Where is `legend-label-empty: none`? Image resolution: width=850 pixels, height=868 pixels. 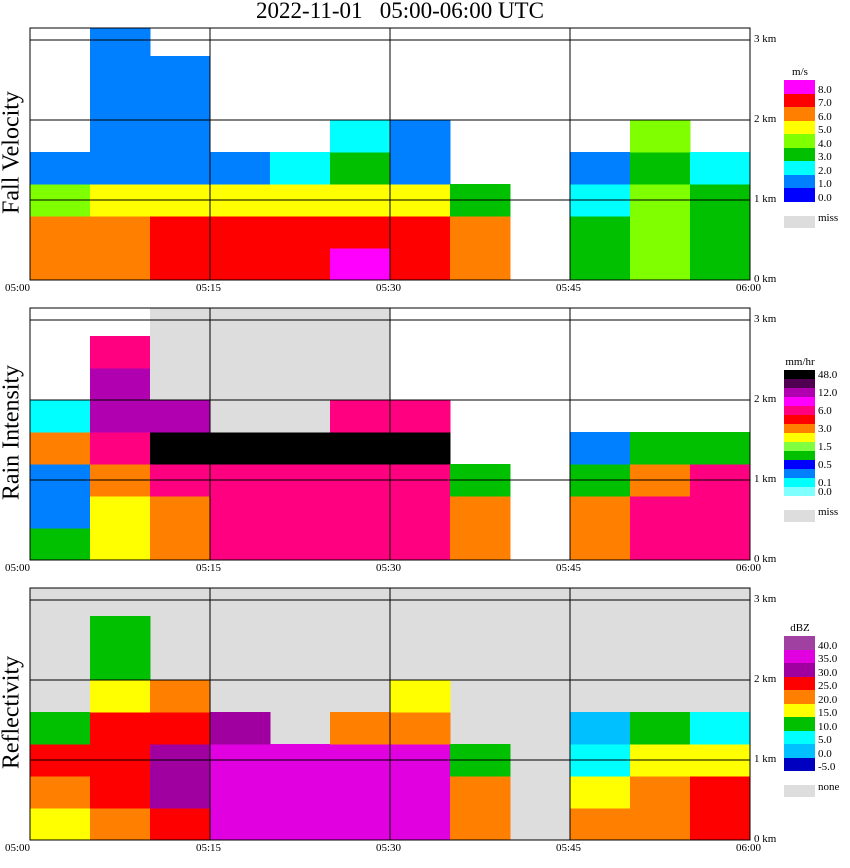
legend-label-empty: none is located at coordinates (829, 787).